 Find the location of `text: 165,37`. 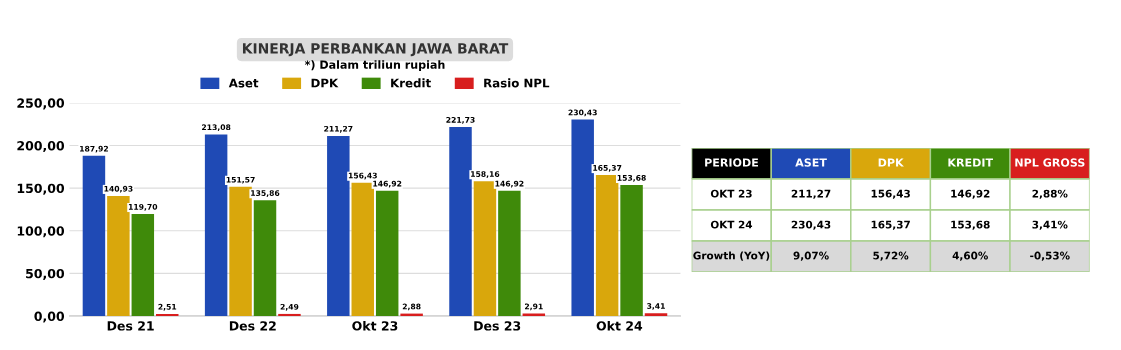

text: 165,37 is located at coordinates (890, 225).